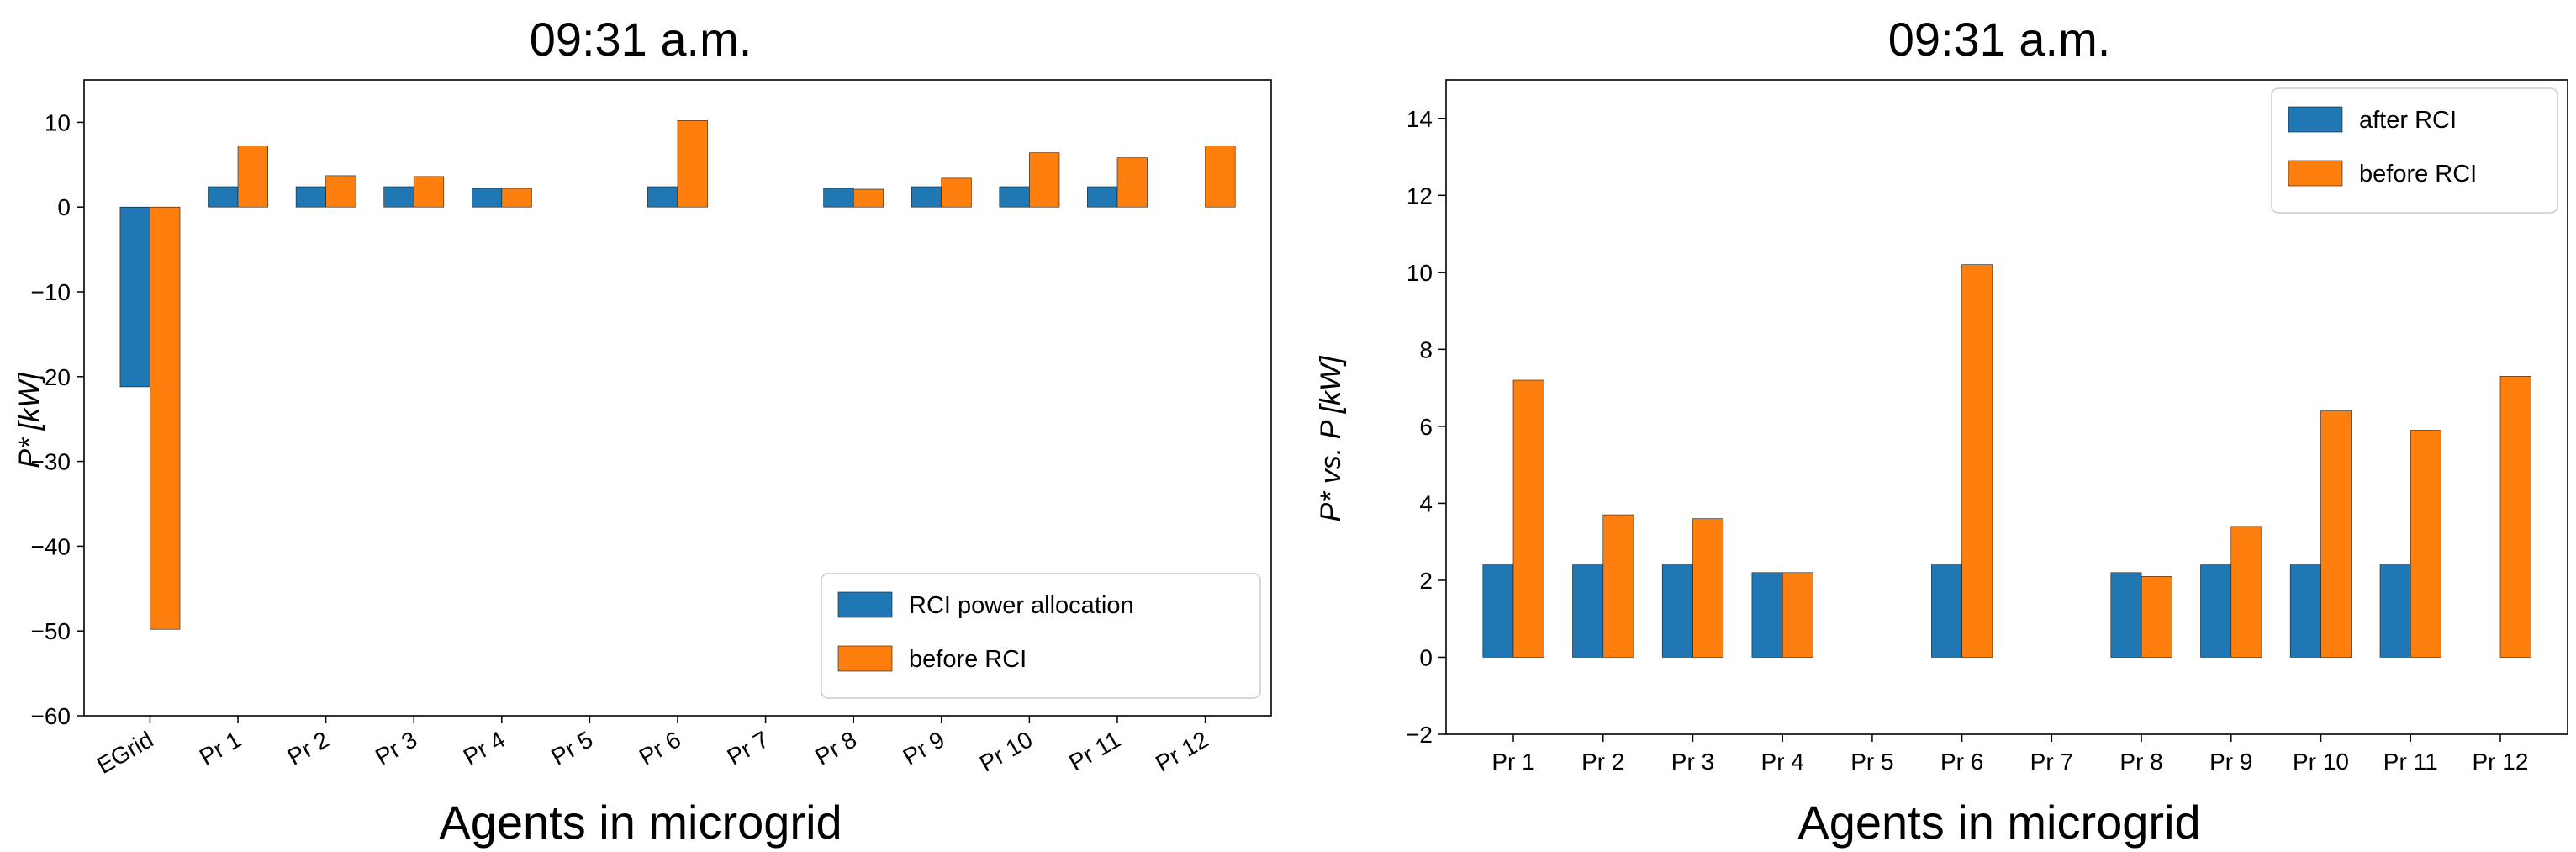 The width and height of the screenshot is (2576, 852). Describe the element at coordinates (51, 292) in the screenshot. I see `y-tick-label: −10` at that location.